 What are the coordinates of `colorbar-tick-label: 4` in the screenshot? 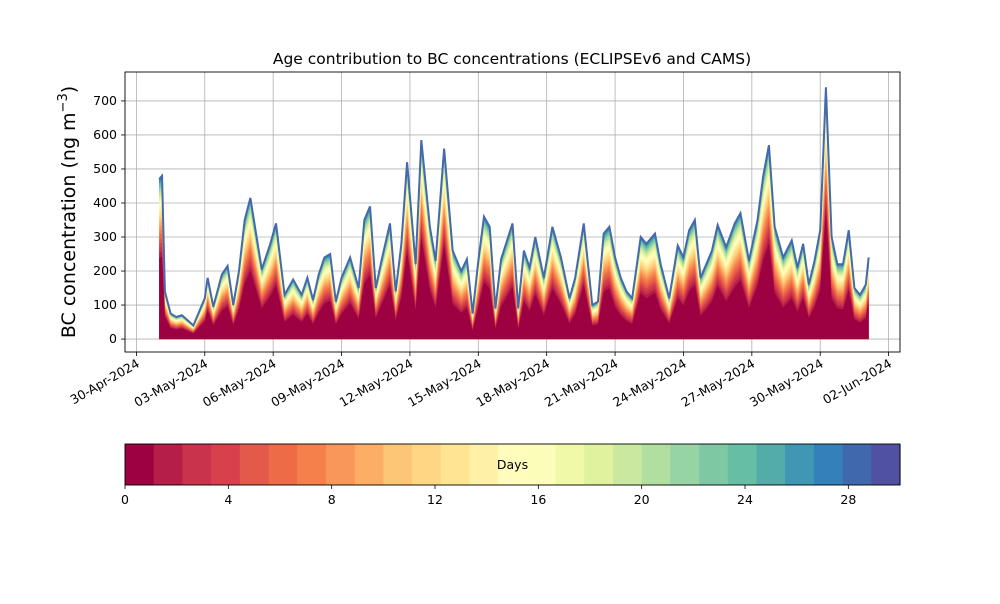 It's located at (228, 499).